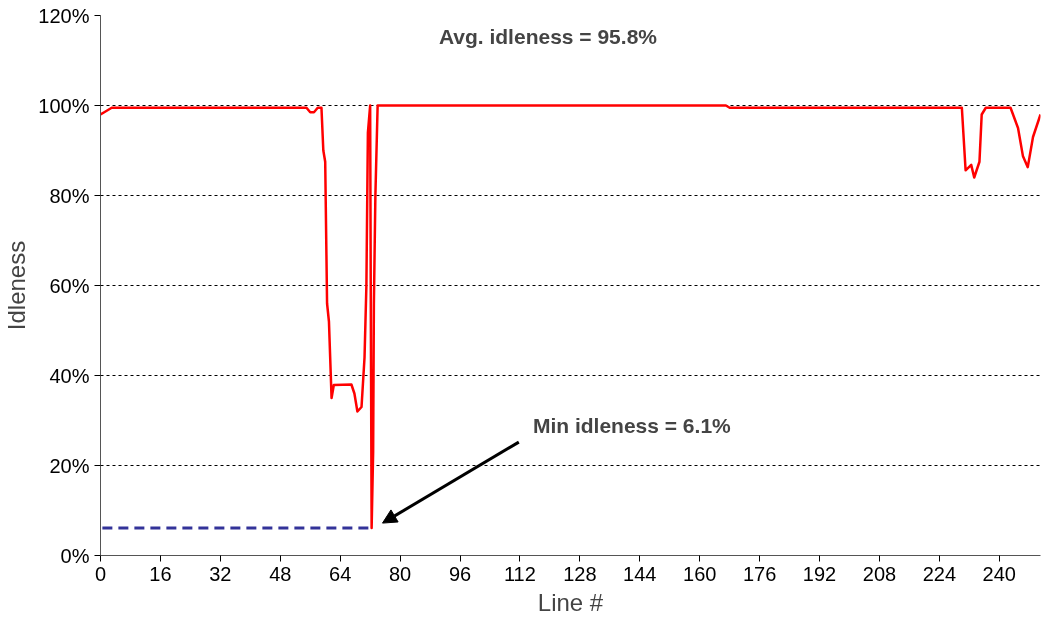 This screenshot has height=618, width=1045. I want to click on annotation: Min idleness = 6.1%, so click(632, 425).